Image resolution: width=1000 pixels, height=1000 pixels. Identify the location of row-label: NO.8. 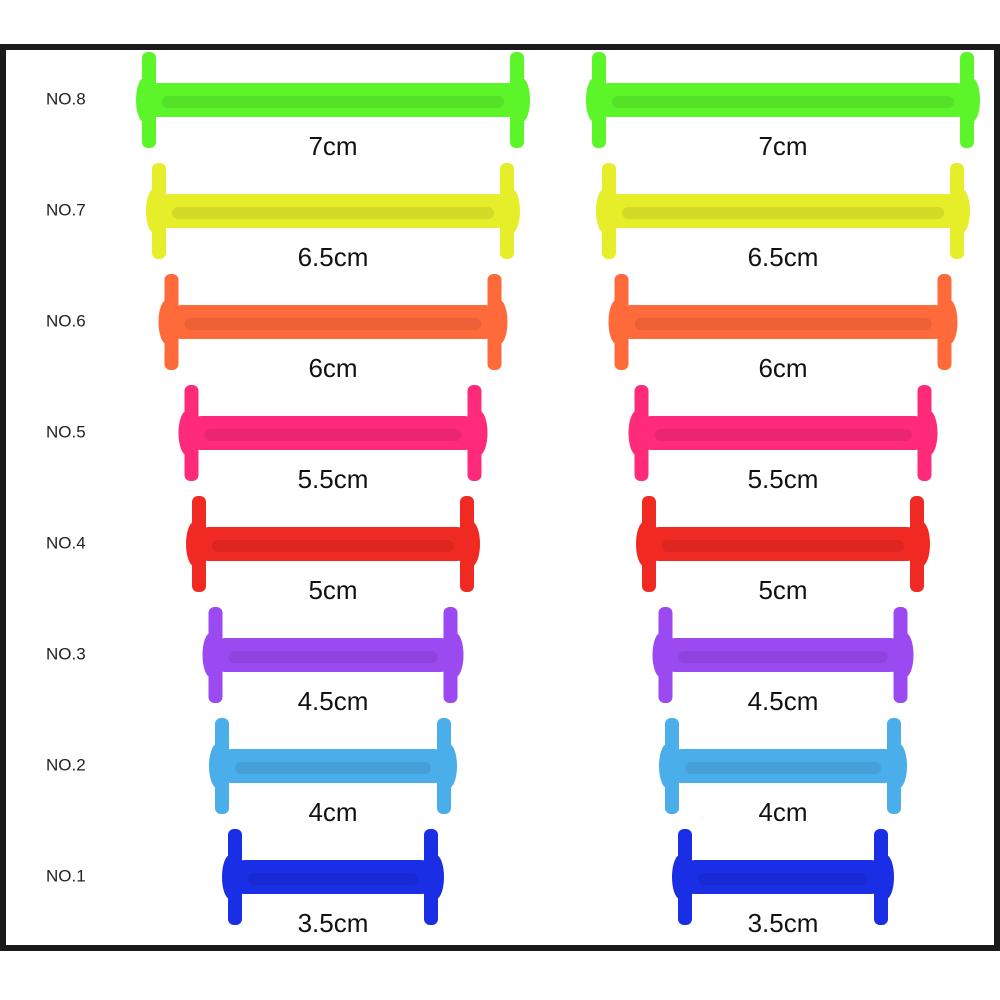
(66, 98).